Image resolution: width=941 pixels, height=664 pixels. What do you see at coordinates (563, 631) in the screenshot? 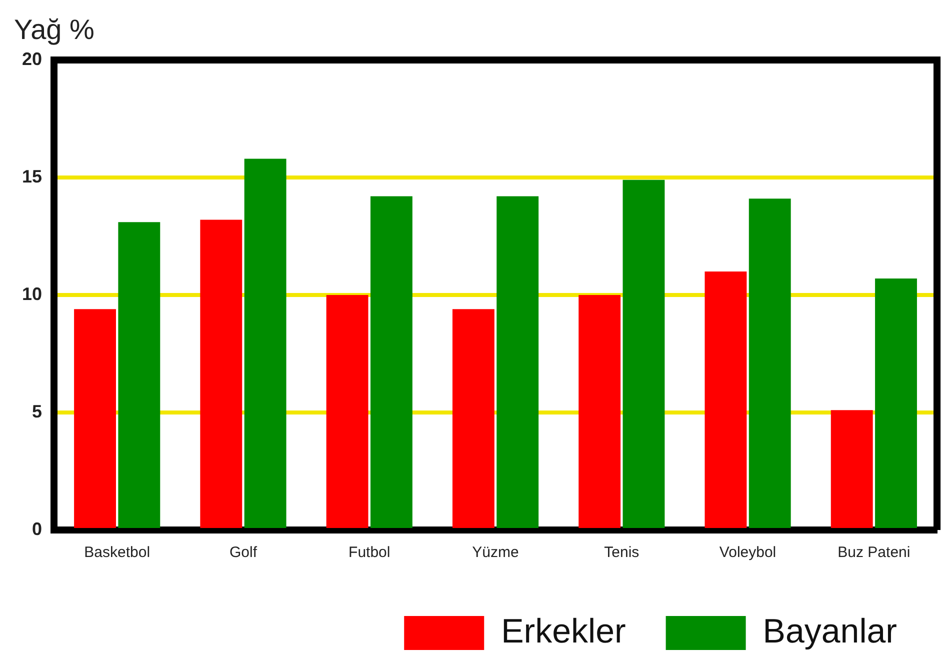
I see `legend-label: Erkekler` at bounding box center [563, 631].